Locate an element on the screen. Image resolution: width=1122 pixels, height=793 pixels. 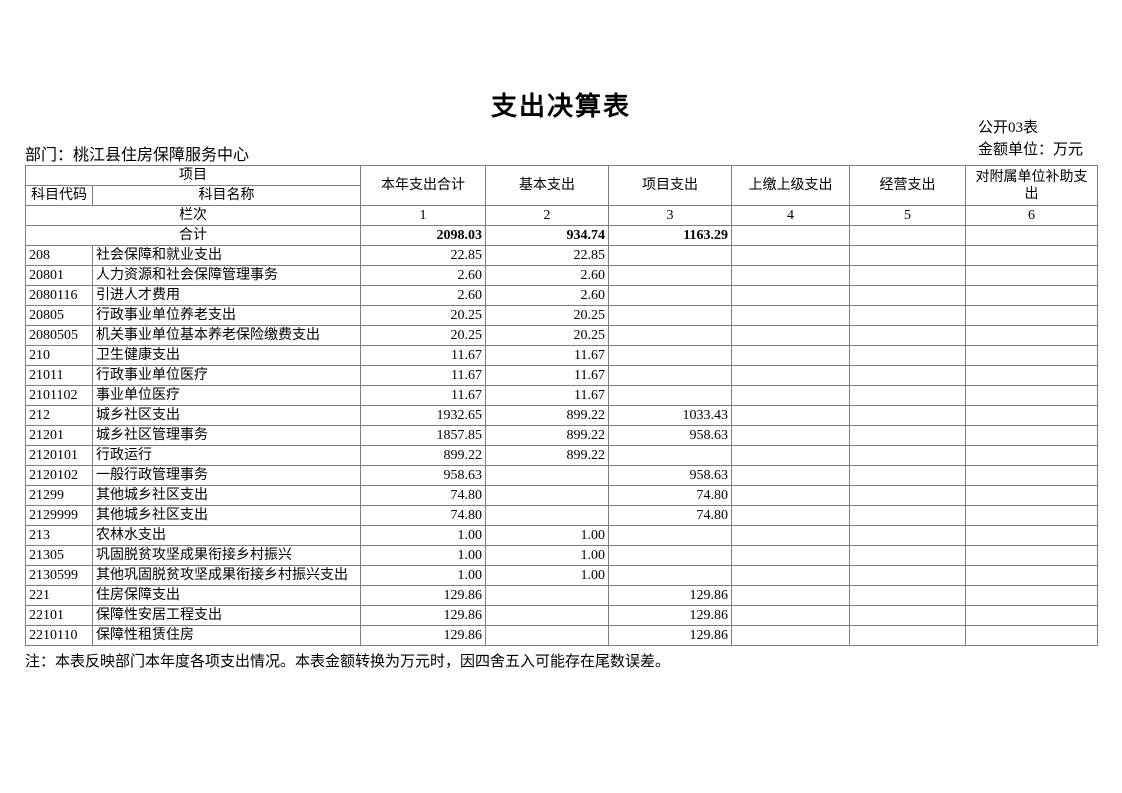
table-row: 20805 行政事业单位养老支出 20.25 20.25 is located at coordinates (561, 315).